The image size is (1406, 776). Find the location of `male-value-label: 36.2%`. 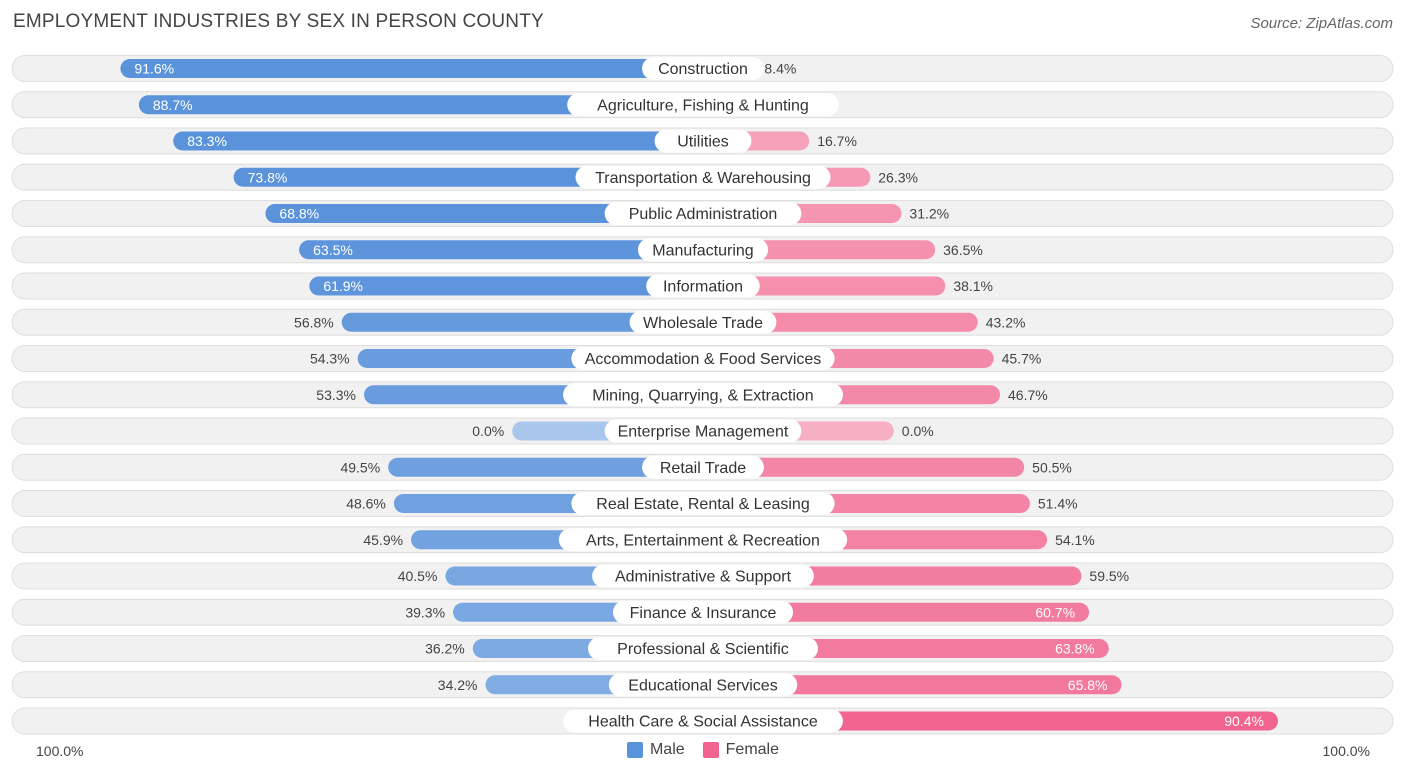

male-value-label: 36.2% is located at coordinates (445, 649).